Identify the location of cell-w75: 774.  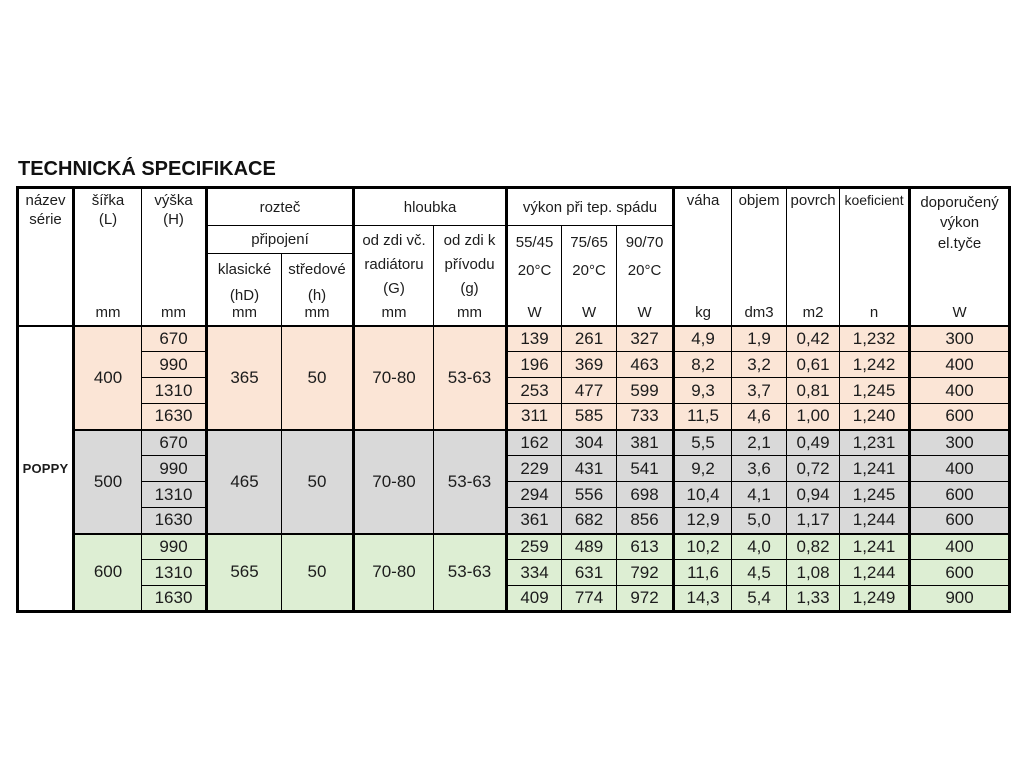
(589, 598).